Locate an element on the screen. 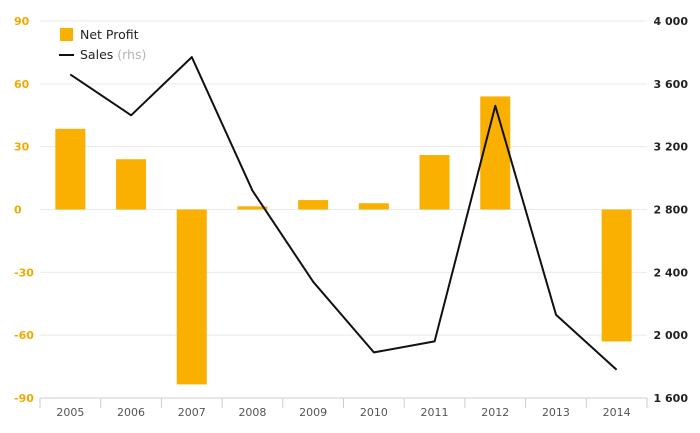 The height and width of the screenshot is (433, 700). y-right-tick-label: 2 000 is located at coordinates (671, 335).